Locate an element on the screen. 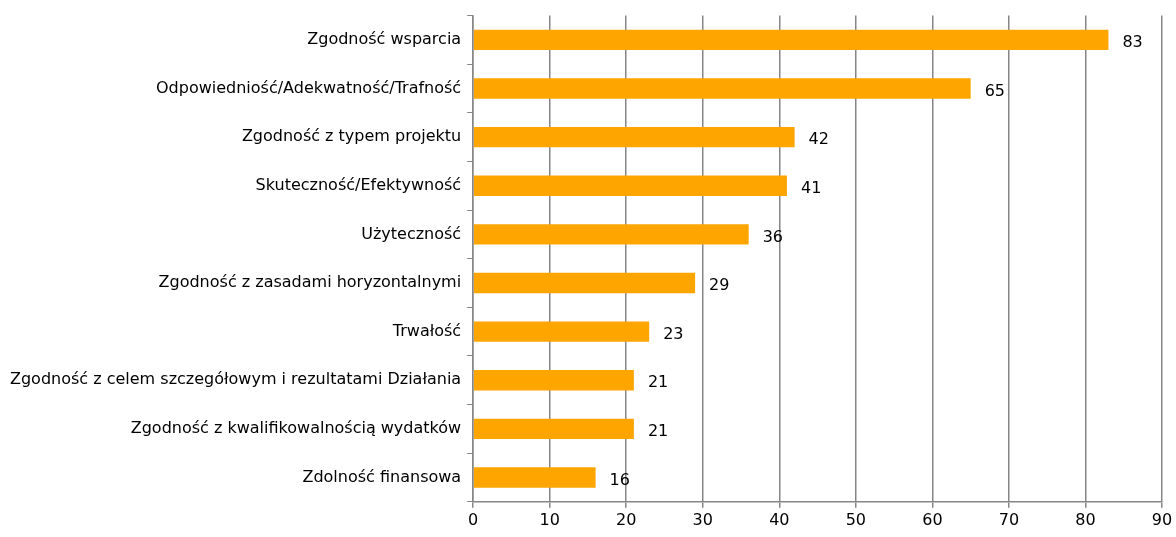  x-tick-label: 50 is located at coordinates (856, 519).